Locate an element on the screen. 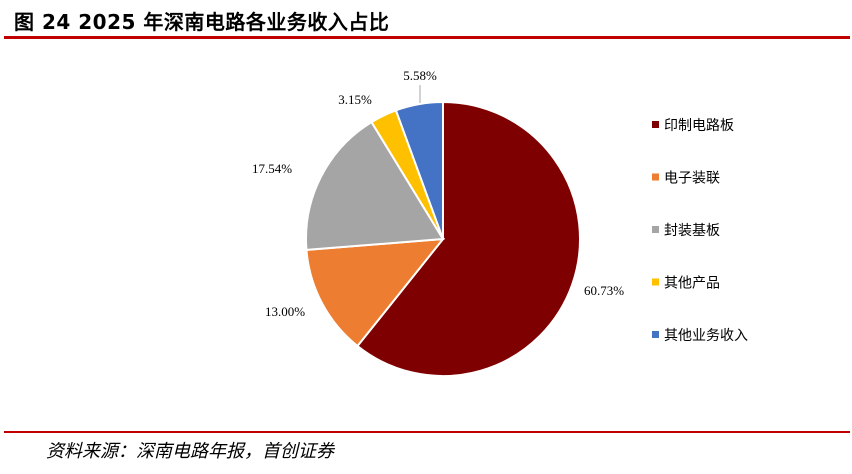 This screenshot has height=474, width=852. legend-swatch-other-business is located at coordinates (655, 334).